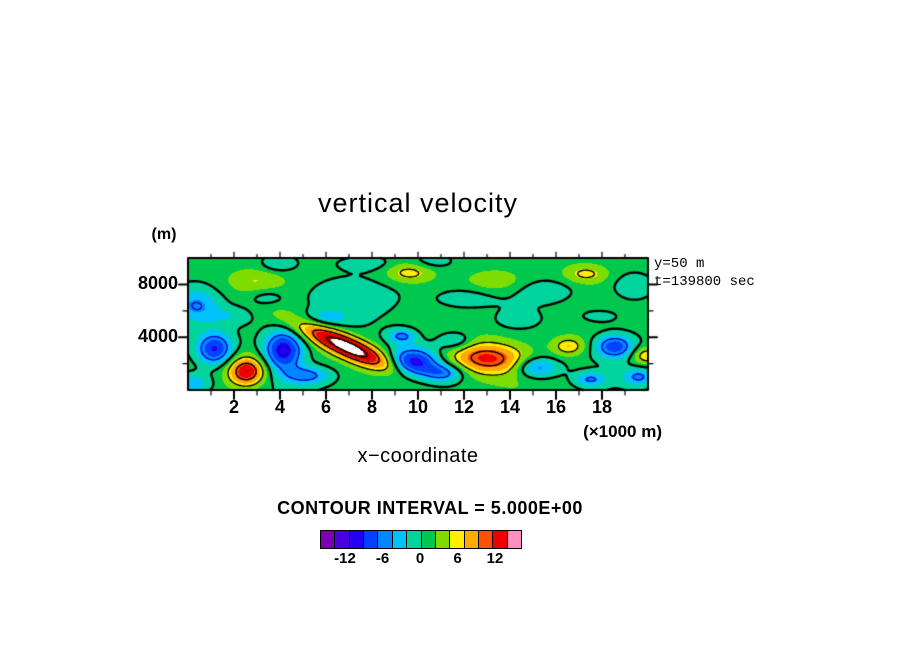 This screenshot has width=904, height=654. What do you see at coordinates (418, 456) in the screenshot?
I see `x-axis-title: x−coordinate` at bounding box center [418, 456].